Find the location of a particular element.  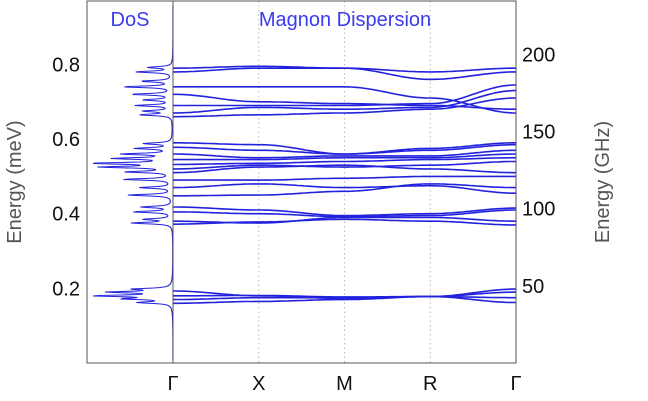

x-tick-label: X is located at coordinates (258, 384).